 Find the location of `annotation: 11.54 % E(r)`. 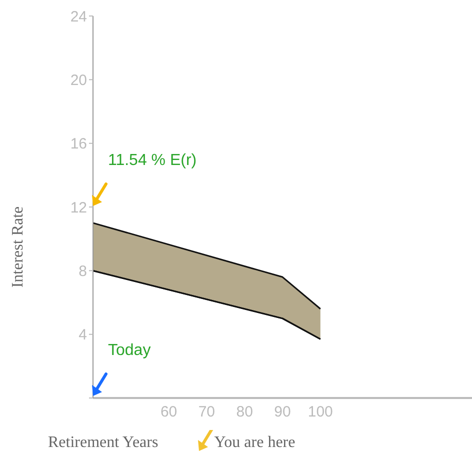

annotation: 11.54 % E(r) is located at coordinates (152, 161).